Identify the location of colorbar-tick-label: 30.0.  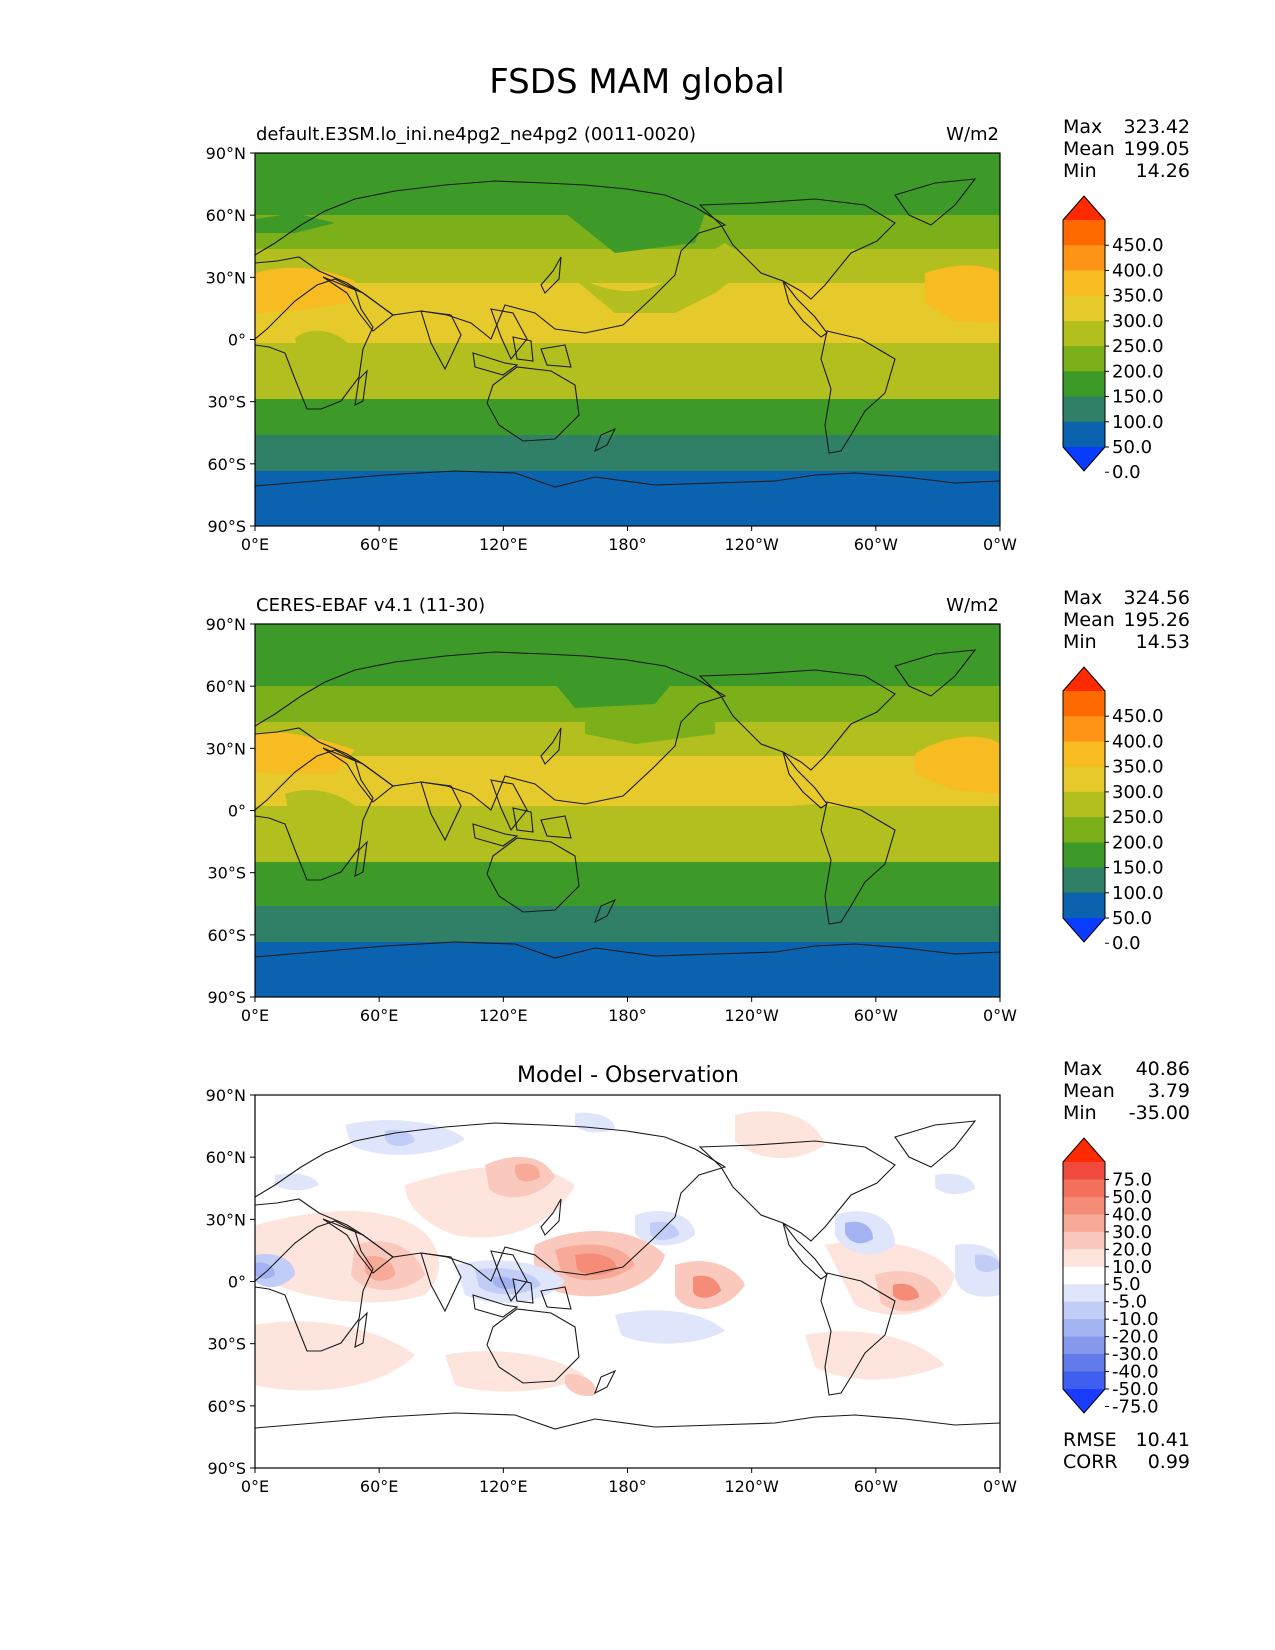
(1132, 1232).